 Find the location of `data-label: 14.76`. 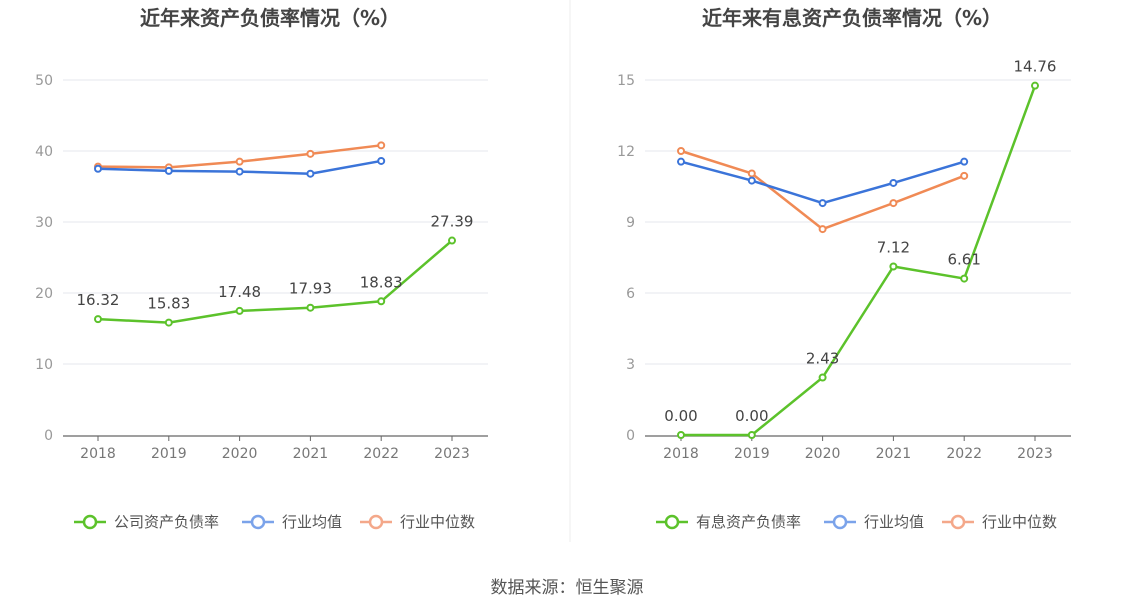

data-label: 14.76 is located at coordinates (1035, 67).